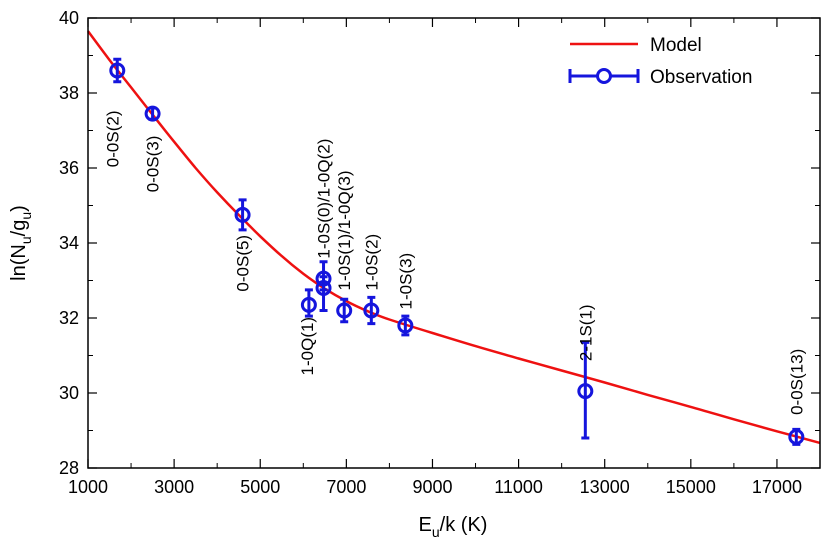 The image size is (830, 542). Describe the element at coordinates (112, 139) in the screenshot. I see `line-annotation: 0-0S(2)` at that location.